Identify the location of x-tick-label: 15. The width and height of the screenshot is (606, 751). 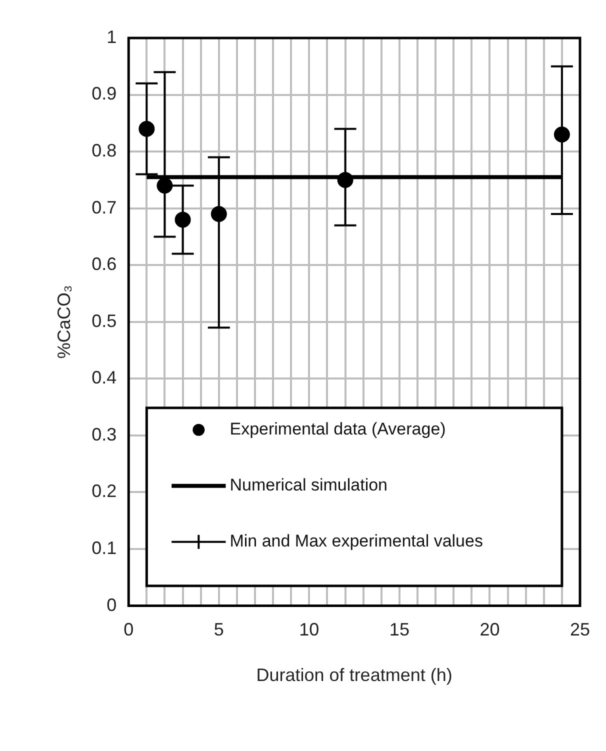
(399, 630).